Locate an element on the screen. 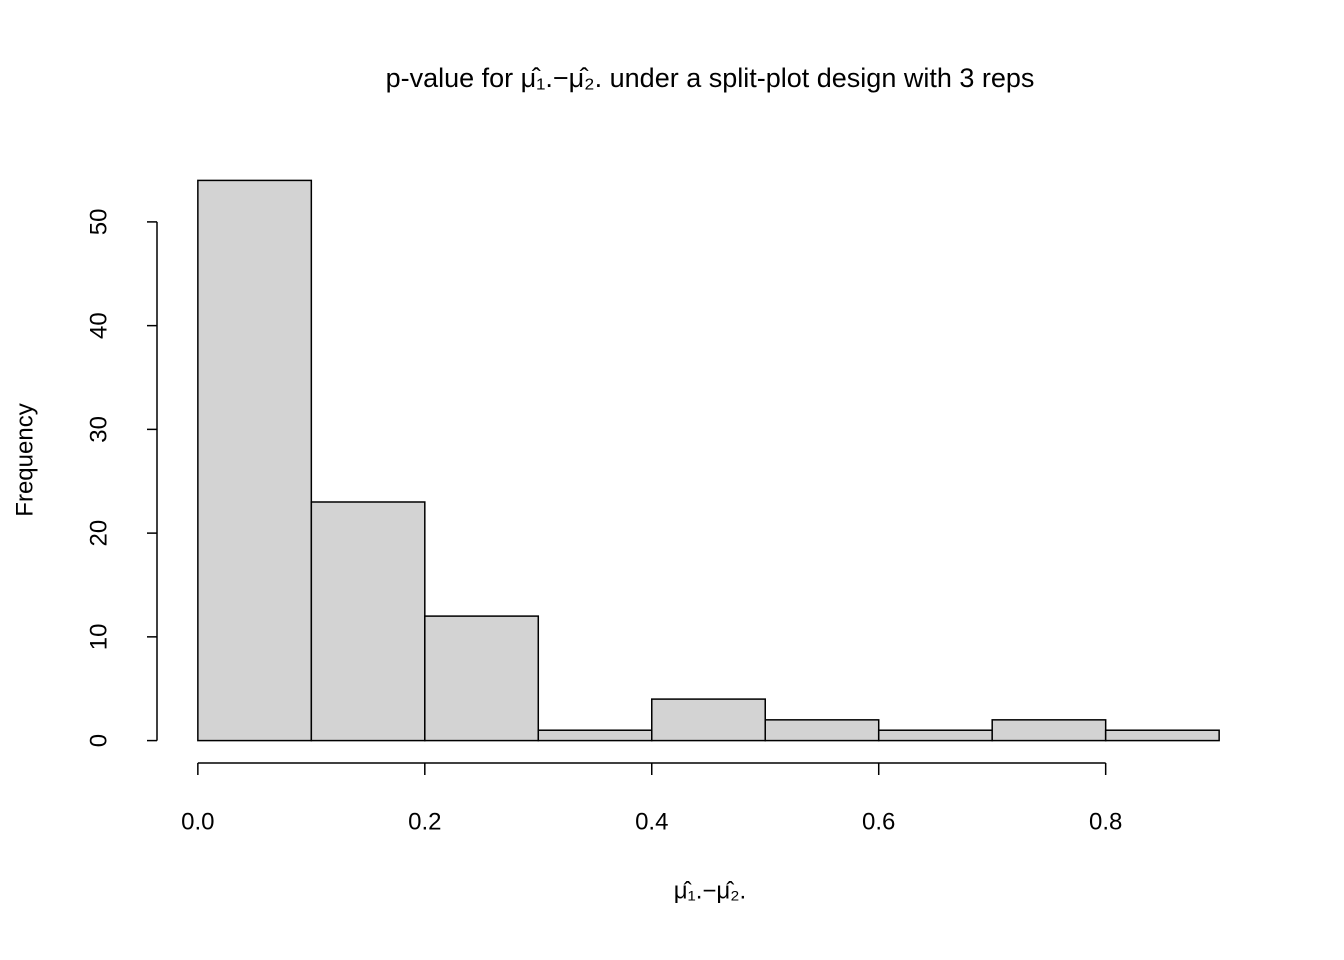 This screenshot has width=1344, height=960. y-tick-label: 0 is located at coordinates (98, 740).